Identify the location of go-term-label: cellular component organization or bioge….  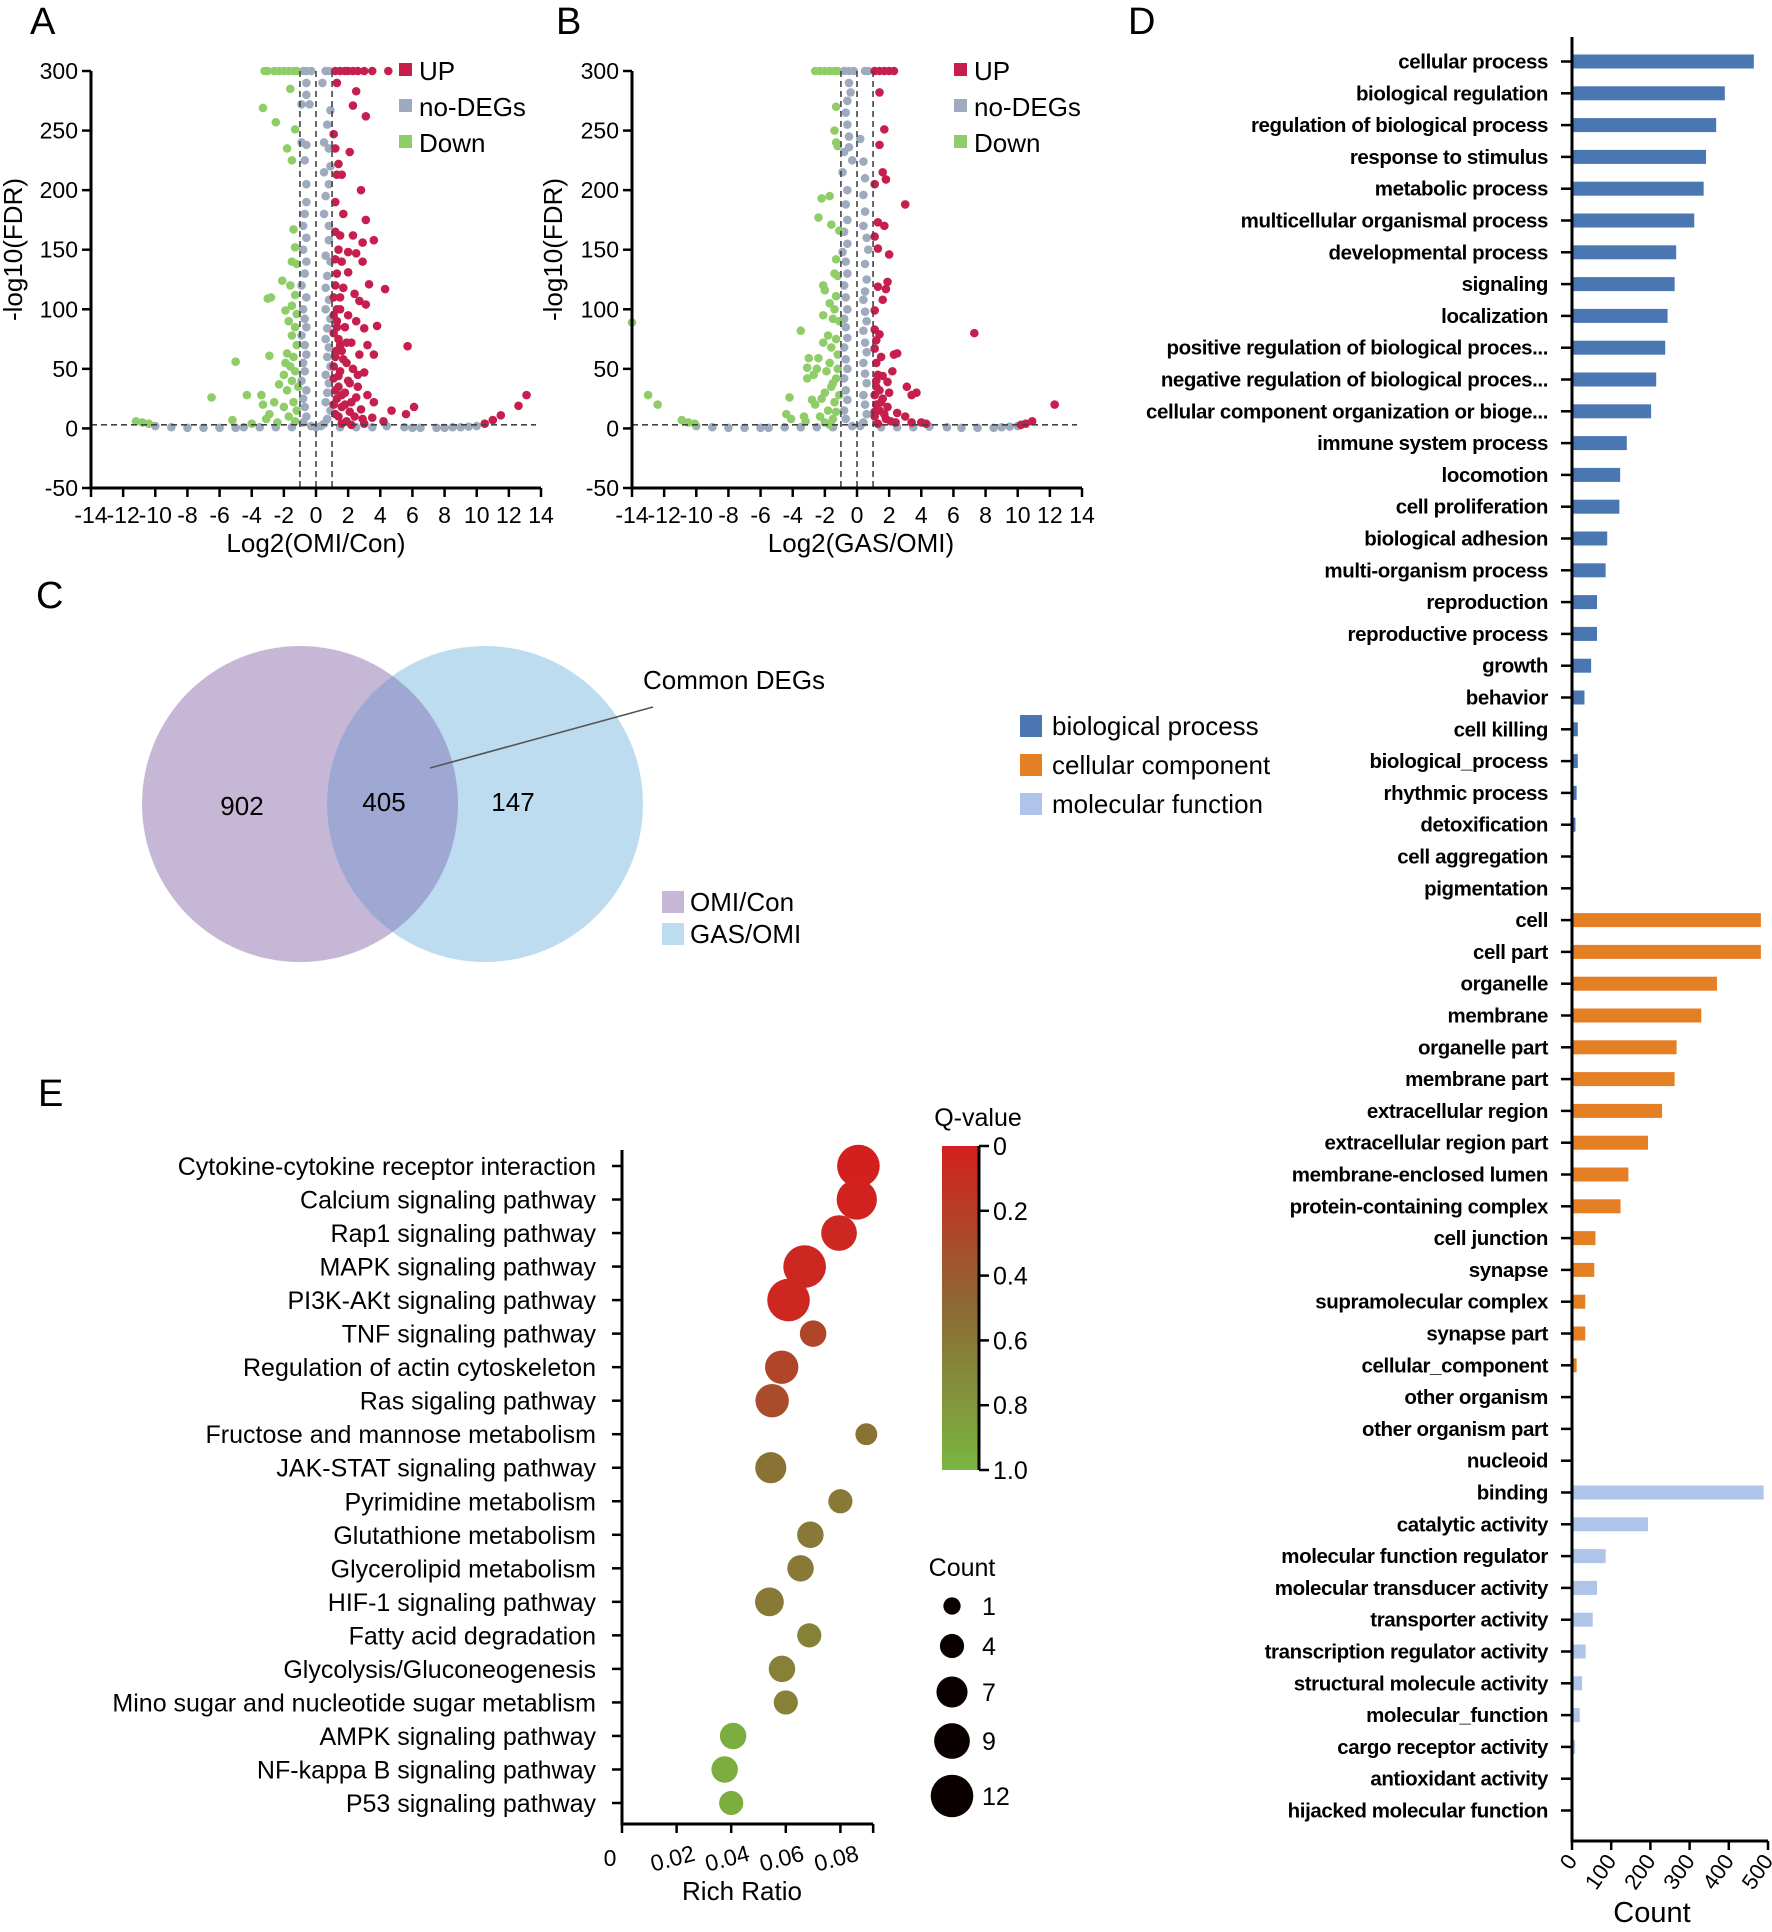
(1347, 411).